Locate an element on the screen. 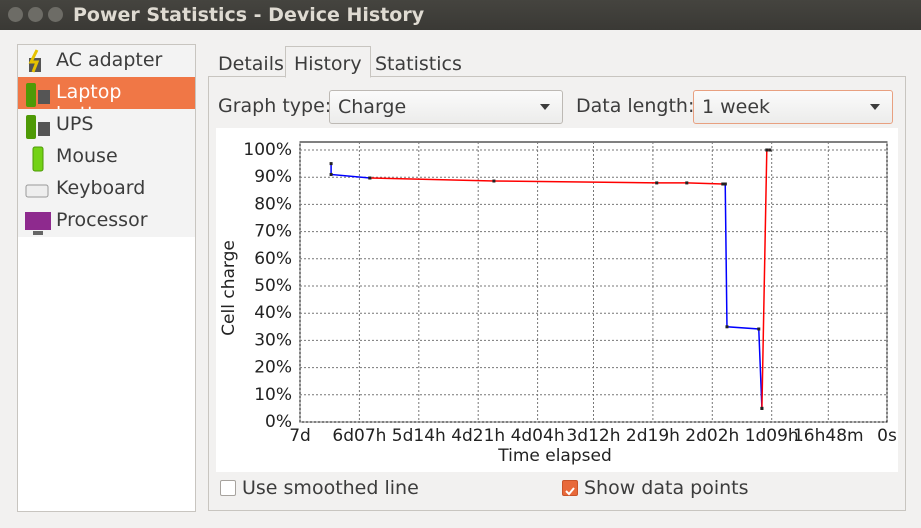 This screenshot has width=921, height=528. y-tick-label: 60% is located at coordinates (273, 259).